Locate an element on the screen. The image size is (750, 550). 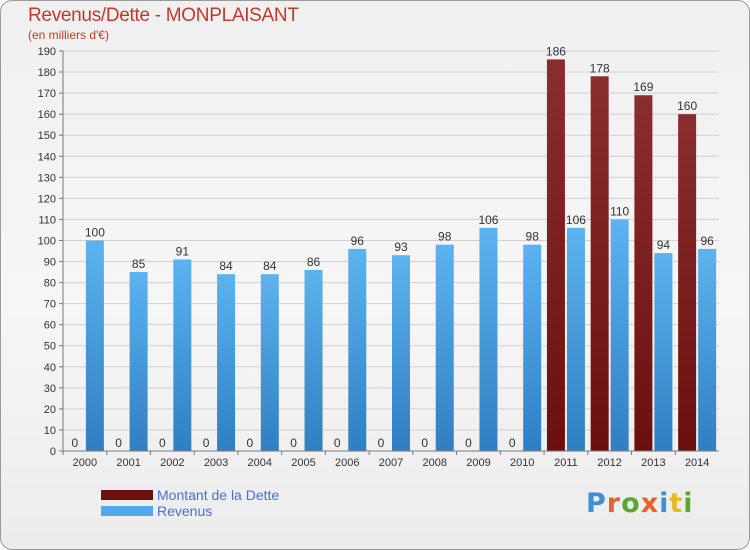
y-tick-label: 160 is located at coordinates (47, 115).